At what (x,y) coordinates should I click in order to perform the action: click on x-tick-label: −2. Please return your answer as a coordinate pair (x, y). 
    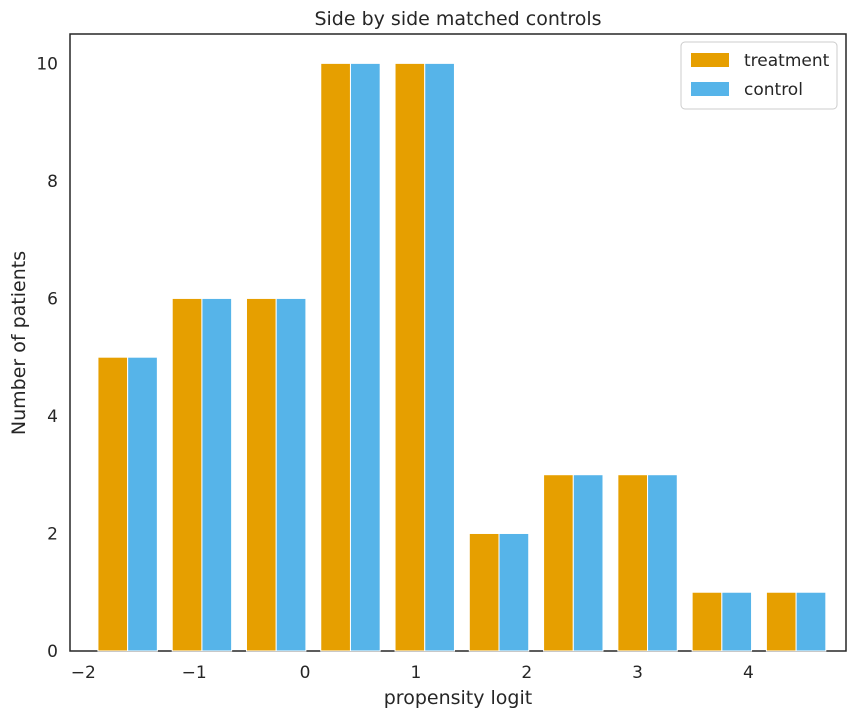
    Looking at the image, I should click on (83, 673).